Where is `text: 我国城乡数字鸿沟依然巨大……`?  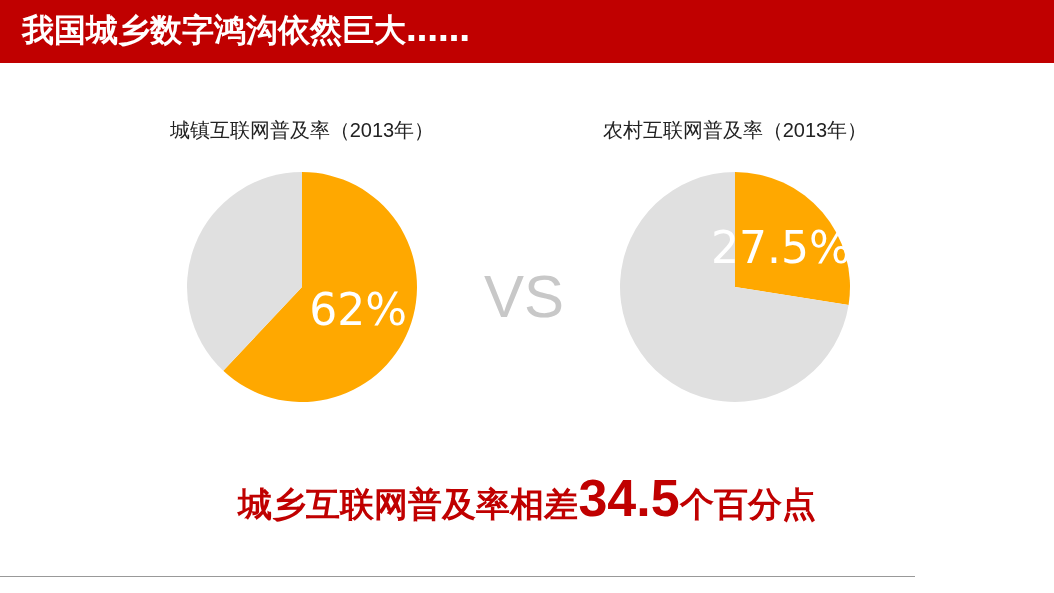
text: 我国城乡数字鸿沟依然巨大…… is located at coordinates (246, 30).